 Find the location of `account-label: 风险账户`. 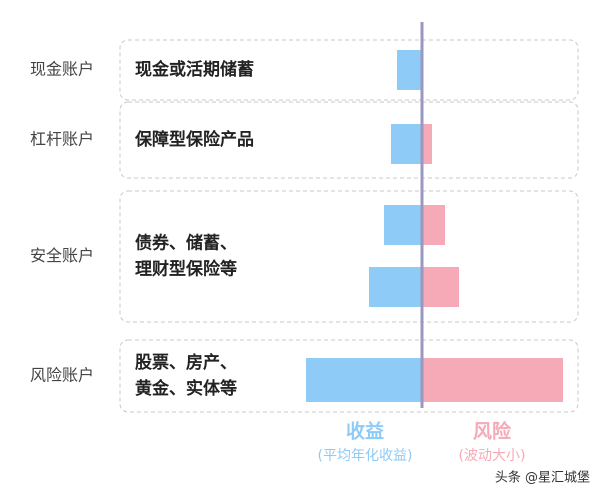

account-label: 风险账户 is located at coordinates (62, 375).